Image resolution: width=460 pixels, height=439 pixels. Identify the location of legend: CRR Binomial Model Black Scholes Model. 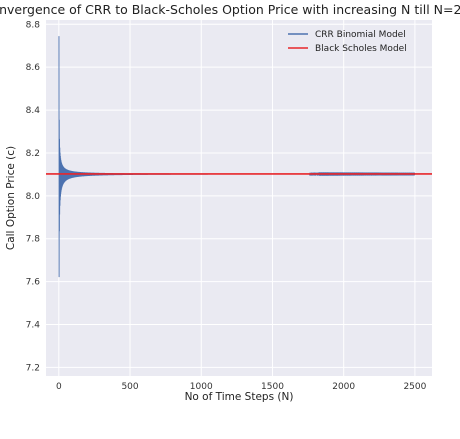
(347, 42).